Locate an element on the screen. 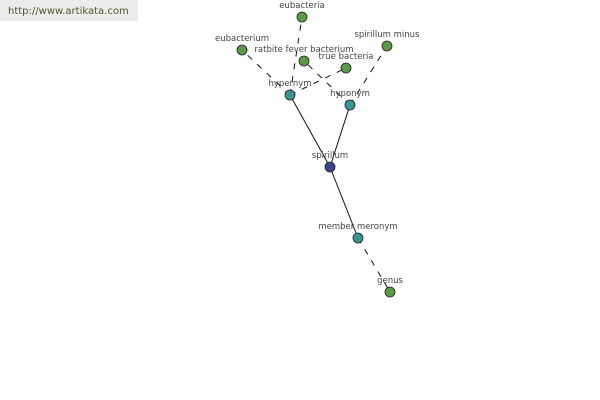 This screenshot has height=400, width=600. node-label-true_bacteria: true bacteria is located at coordinates (345, 57).